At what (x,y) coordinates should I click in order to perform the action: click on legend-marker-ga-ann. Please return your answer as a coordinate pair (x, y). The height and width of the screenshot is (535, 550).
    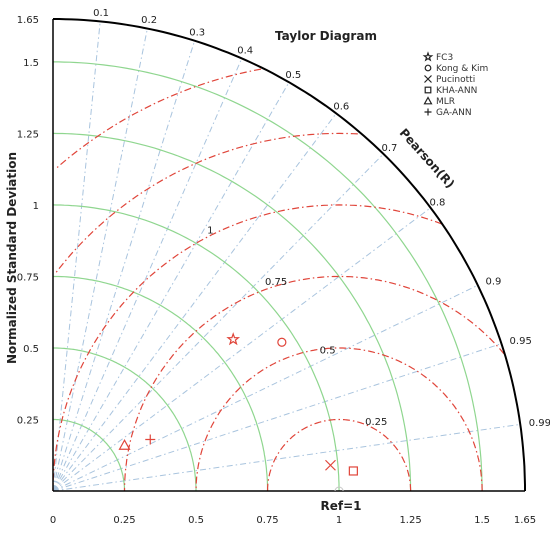
    Looking at the image, I should click on (428, 112).